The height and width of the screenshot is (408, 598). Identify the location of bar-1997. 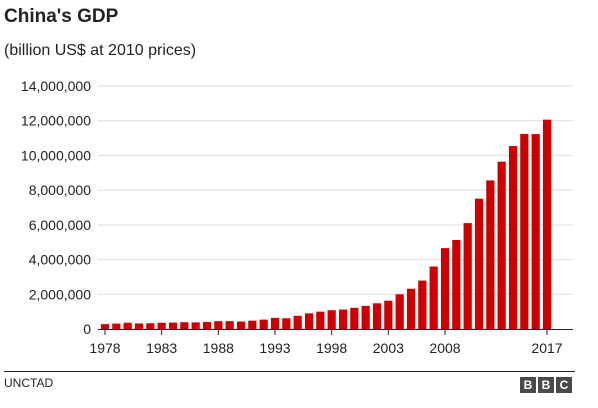
(320, 320).